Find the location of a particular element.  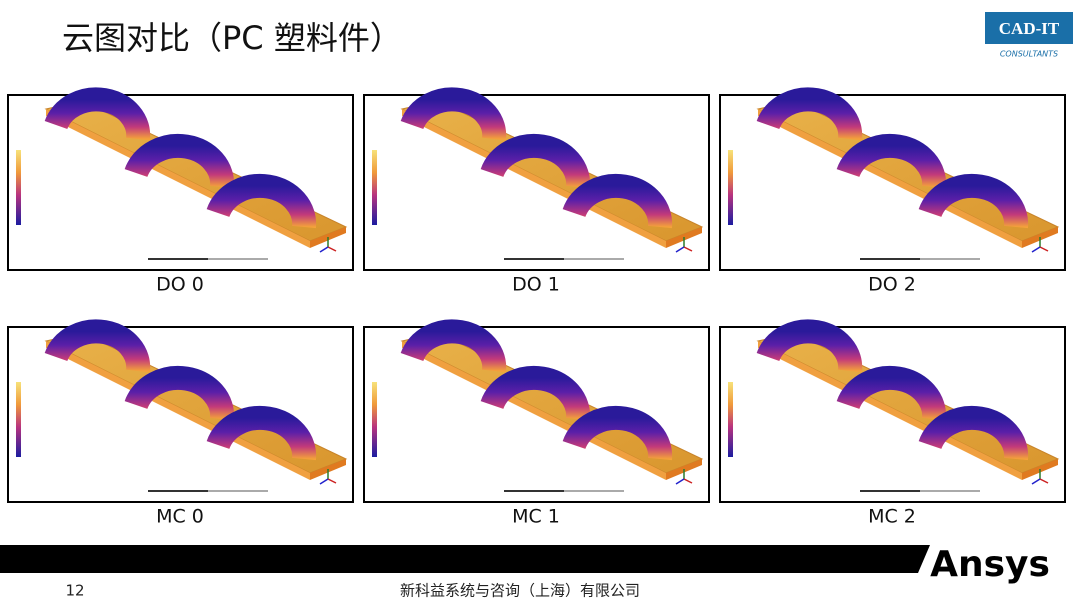

panel-label: MC 1 is located at coordinates (536, 517).